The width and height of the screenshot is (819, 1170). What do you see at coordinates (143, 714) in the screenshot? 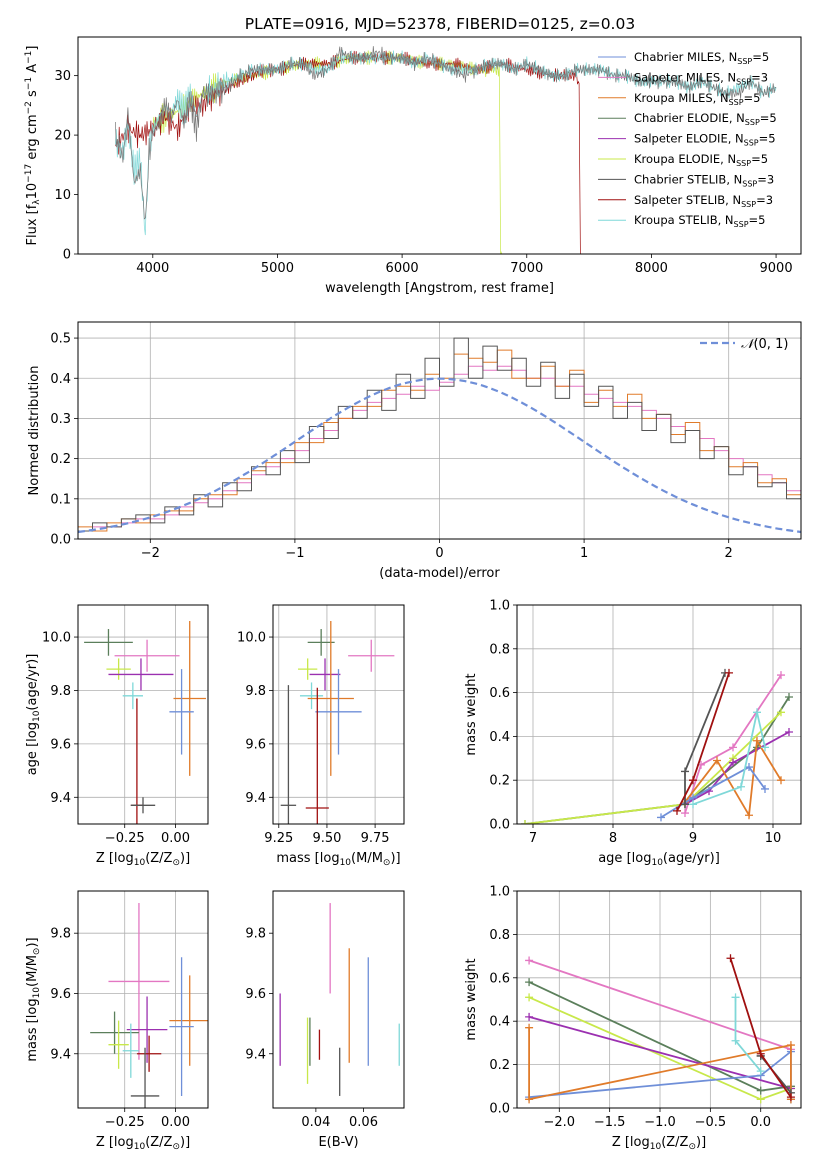
I see `age_vs_Z-frame` at bounding box center [143, 714].